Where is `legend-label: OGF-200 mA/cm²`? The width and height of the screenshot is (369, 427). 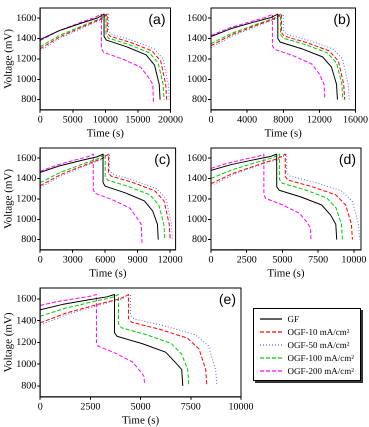
legend-label: OGF-200 mA/cm² is located at coordinates (321, 371).